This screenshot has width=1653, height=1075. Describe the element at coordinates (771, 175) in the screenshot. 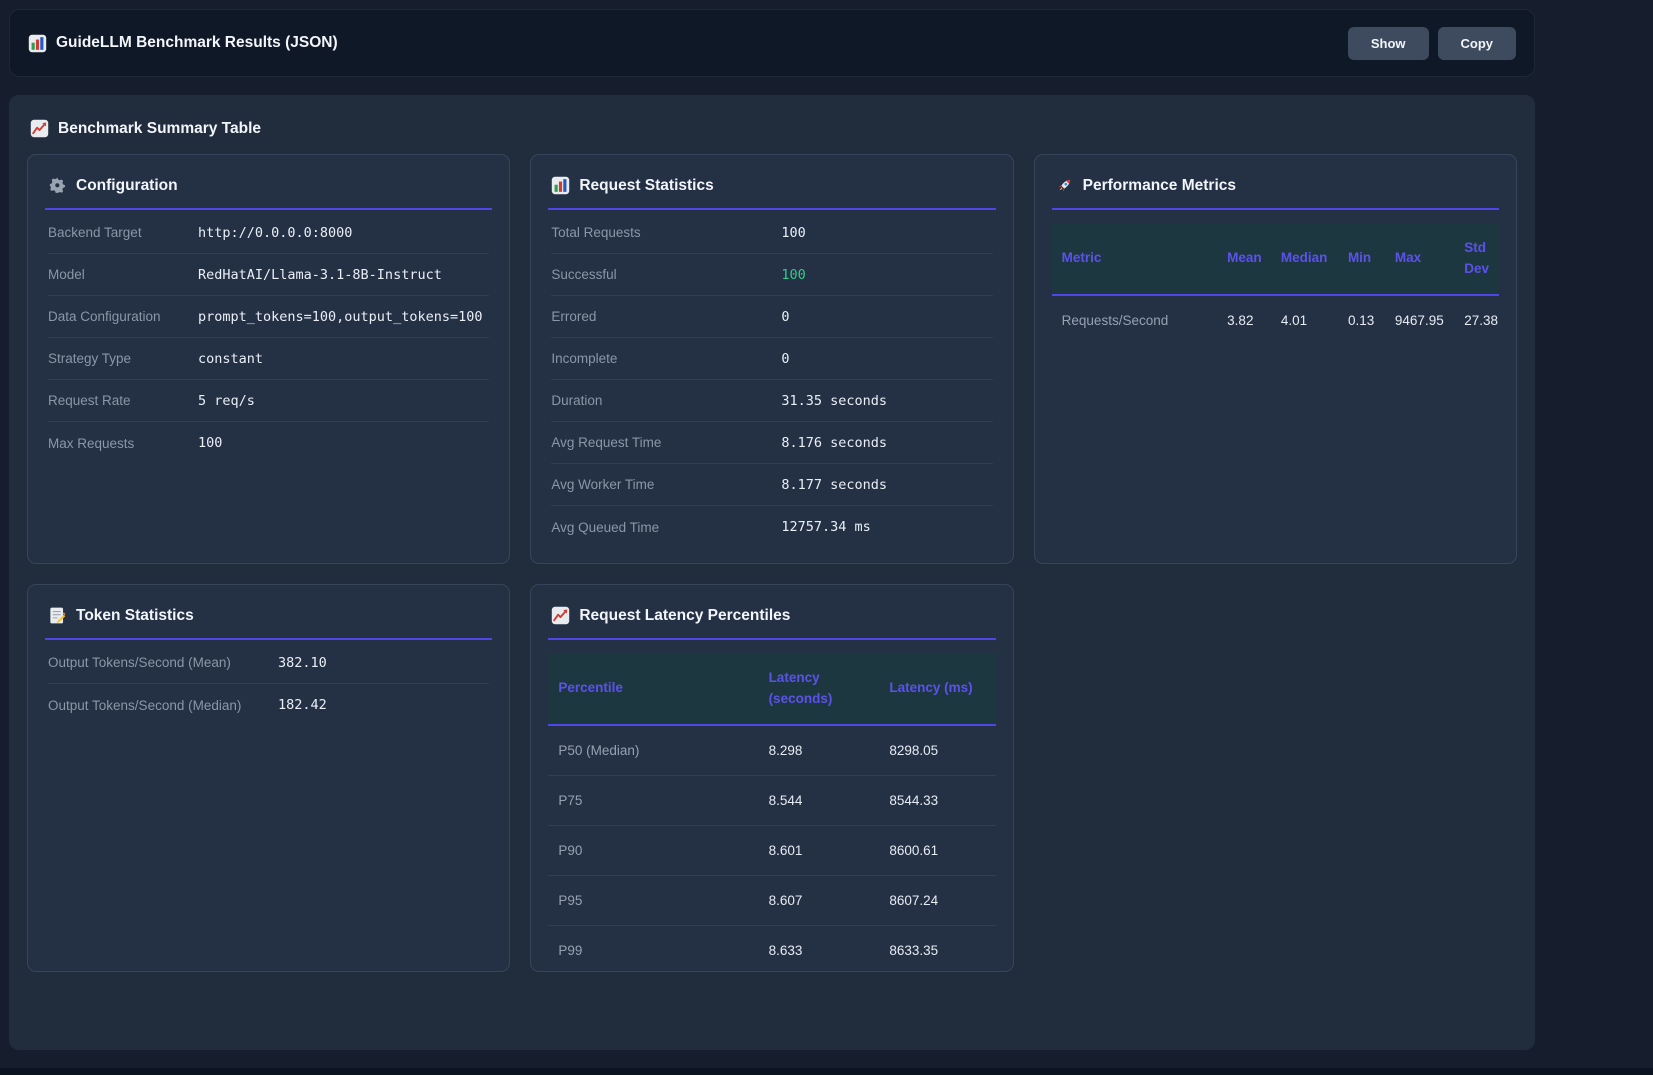

I see `request-statistics-card-title: Request Statistics` at that location.